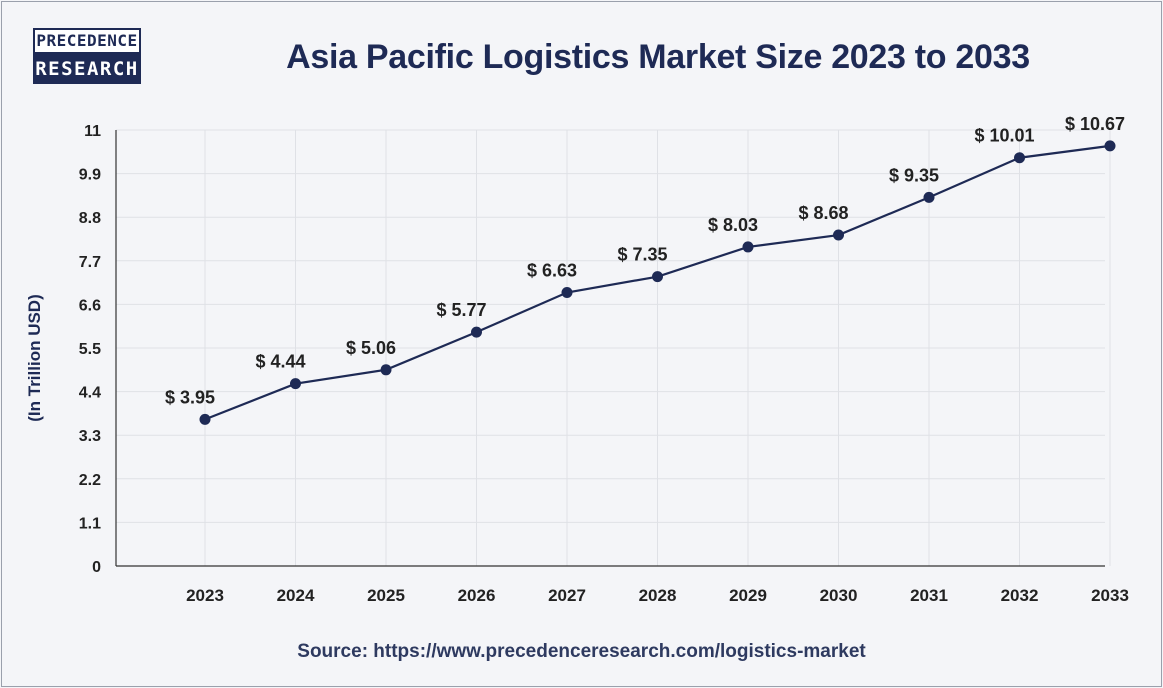 Image resolution: width=1163 pixels, height=688 pixels. Describe the element at coordinates (823, 213) in the screenshot. I see `data-label: $ 8.68` at that location.